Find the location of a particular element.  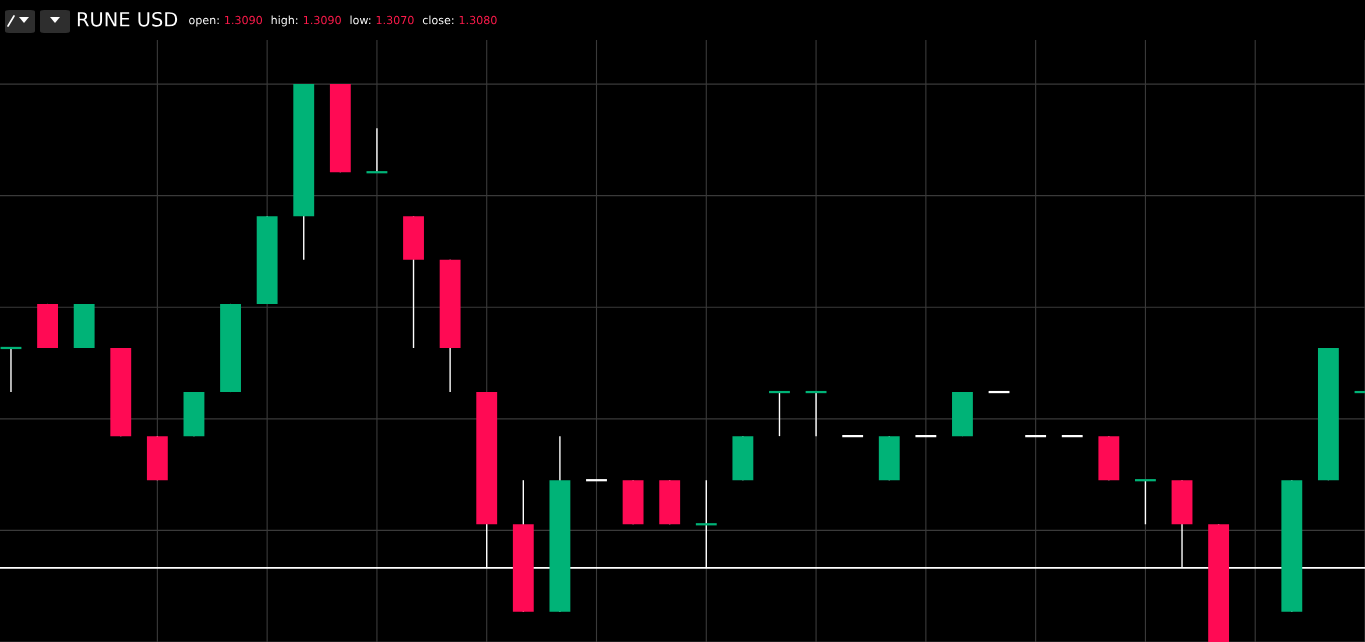

text: open: 1.3090 is located at coordinates (226, 21).